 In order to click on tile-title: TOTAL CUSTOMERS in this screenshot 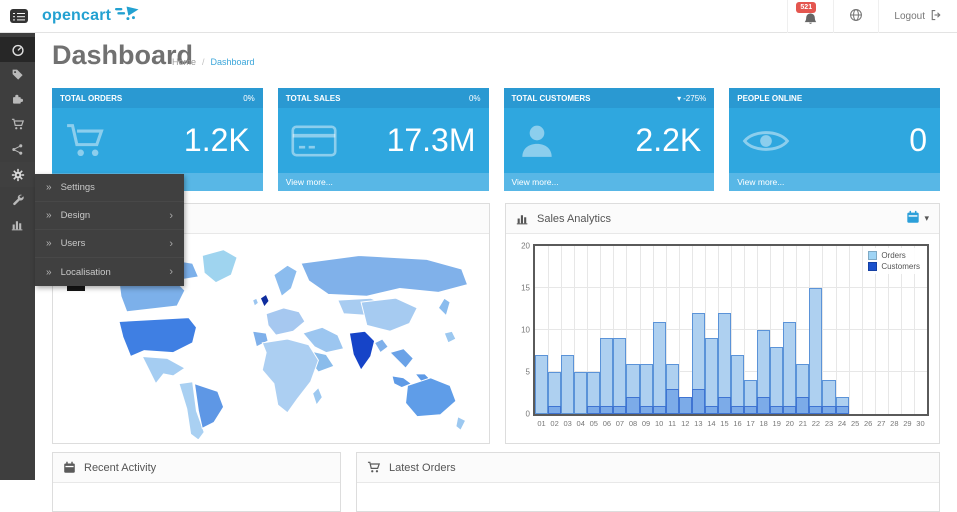, I will do `click(551, 98)`.